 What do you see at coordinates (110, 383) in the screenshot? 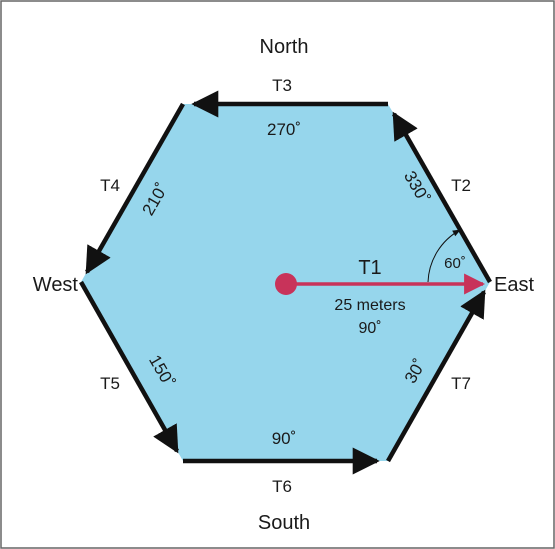
I see `t5-label: T5` at bounding box center [110, 383].